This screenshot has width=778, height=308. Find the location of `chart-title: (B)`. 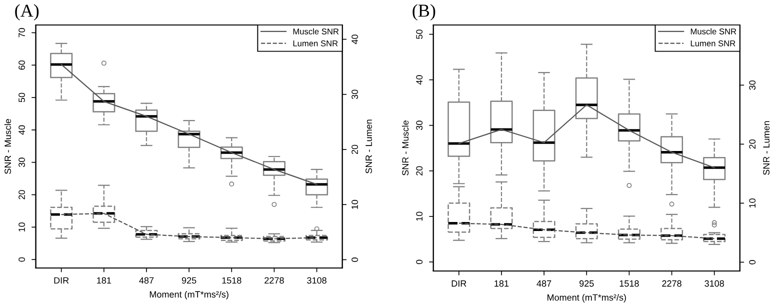

chart-title: (B) is located at coordinates (424, 12).